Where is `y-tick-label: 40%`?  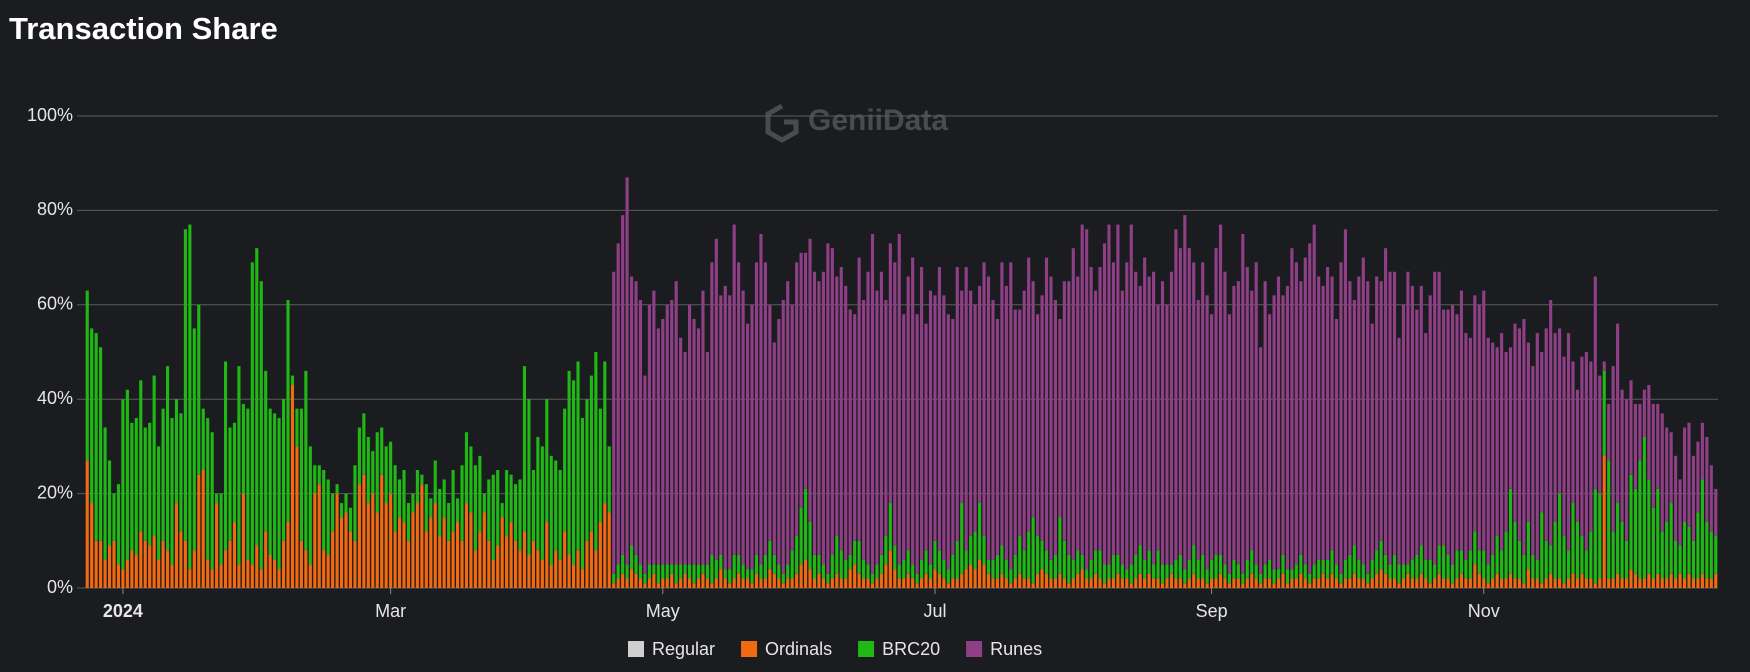
y-tick-label: 40% is located at coordinates (55, 398).